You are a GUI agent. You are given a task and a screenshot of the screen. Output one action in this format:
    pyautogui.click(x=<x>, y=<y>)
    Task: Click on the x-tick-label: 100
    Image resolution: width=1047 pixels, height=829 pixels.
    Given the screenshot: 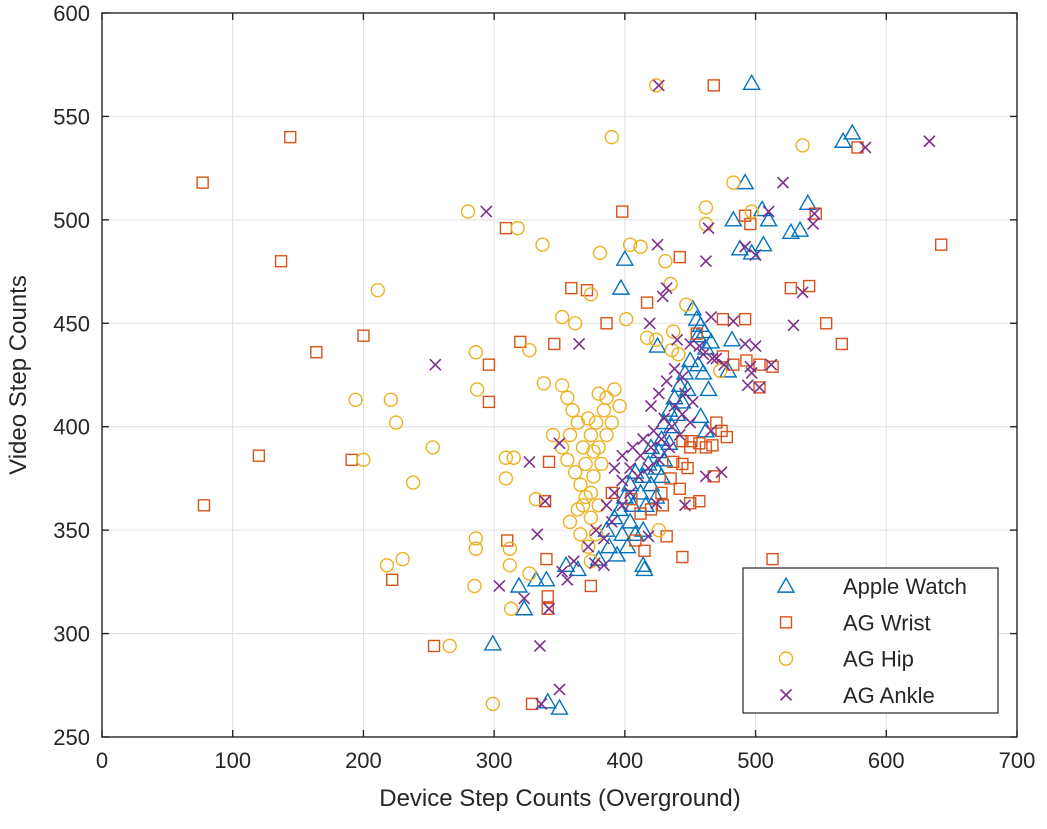 What is the action you would take?
    pyautogui.click(x=232, y=760)
    